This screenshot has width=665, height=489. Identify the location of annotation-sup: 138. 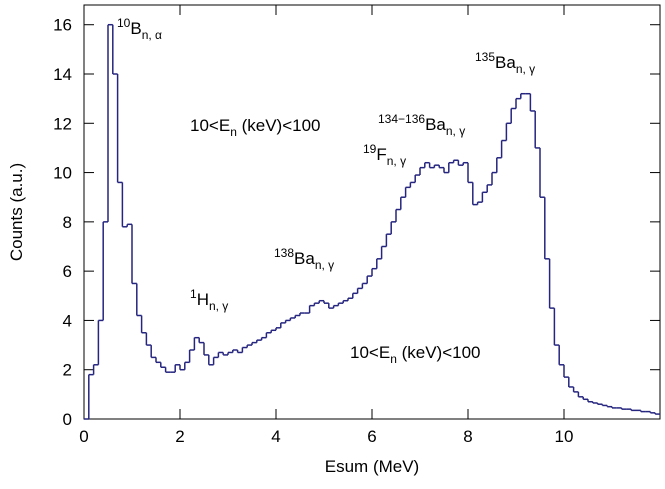
(284, 253).